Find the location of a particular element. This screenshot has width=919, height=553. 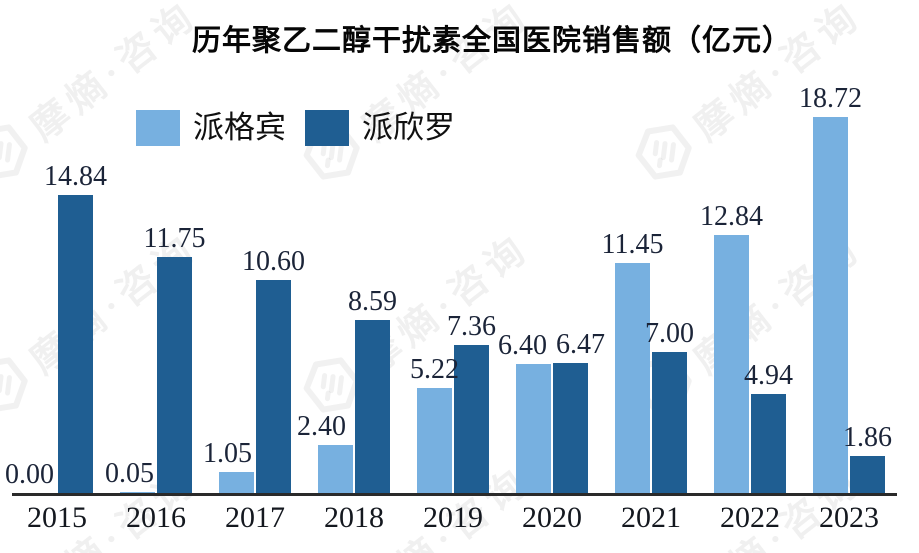

value-label-派格宾-2017: 1.05 is located at coordinates (227, 453).